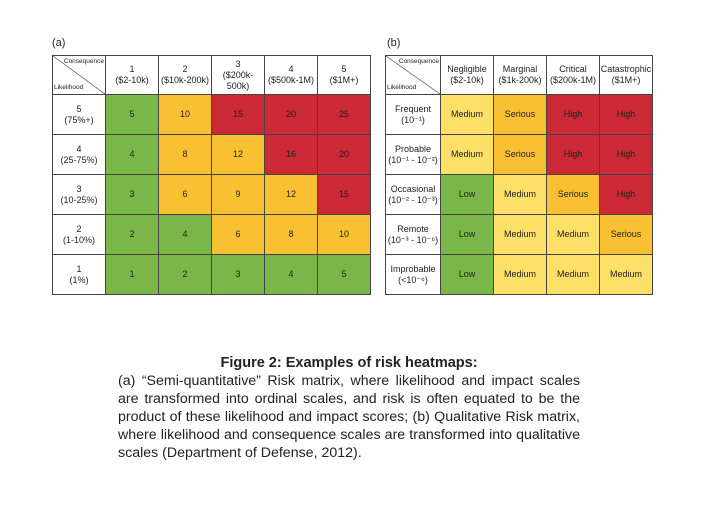  I want to click on row-title: Probable, so click(413, 148).